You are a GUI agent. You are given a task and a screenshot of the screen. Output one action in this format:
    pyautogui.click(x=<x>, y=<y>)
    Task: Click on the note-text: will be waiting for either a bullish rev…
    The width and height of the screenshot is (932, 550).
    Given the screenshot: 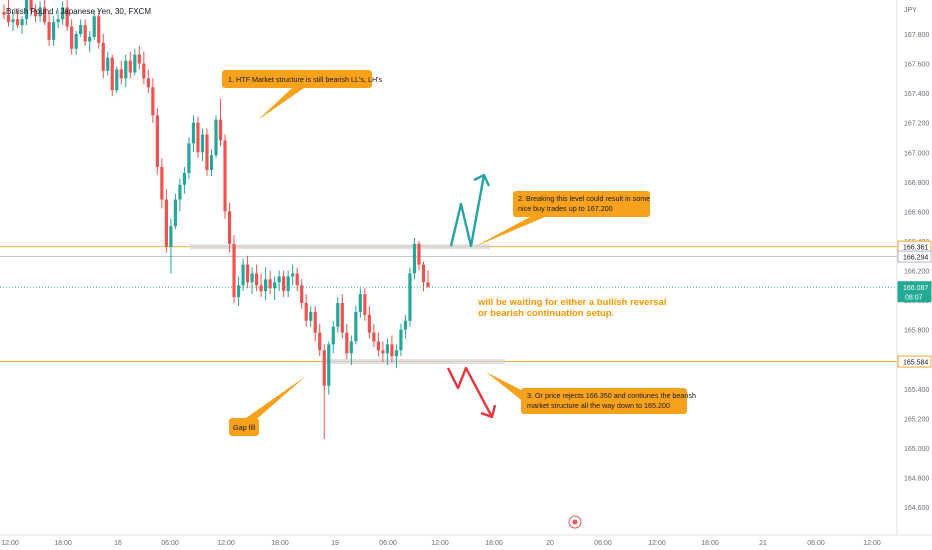 What is the action you would take?
    pyautogui.click(x=571, y=308)
    